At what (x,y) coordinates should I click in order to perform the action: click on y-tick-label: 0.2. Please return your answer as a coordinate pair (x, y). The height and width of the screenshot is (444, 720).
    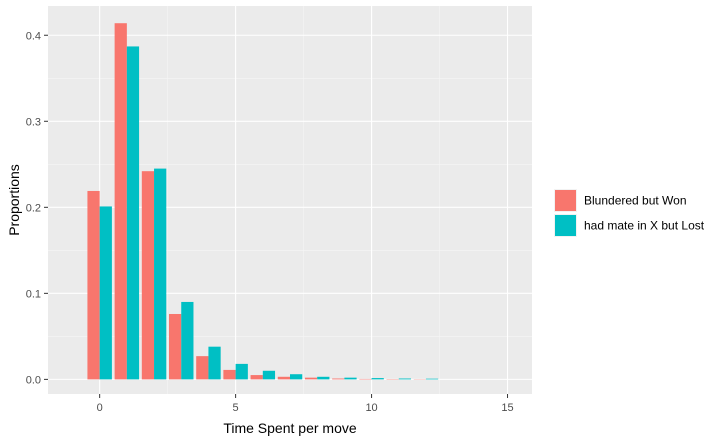
    Looking at the image, I should click on (33, 208).